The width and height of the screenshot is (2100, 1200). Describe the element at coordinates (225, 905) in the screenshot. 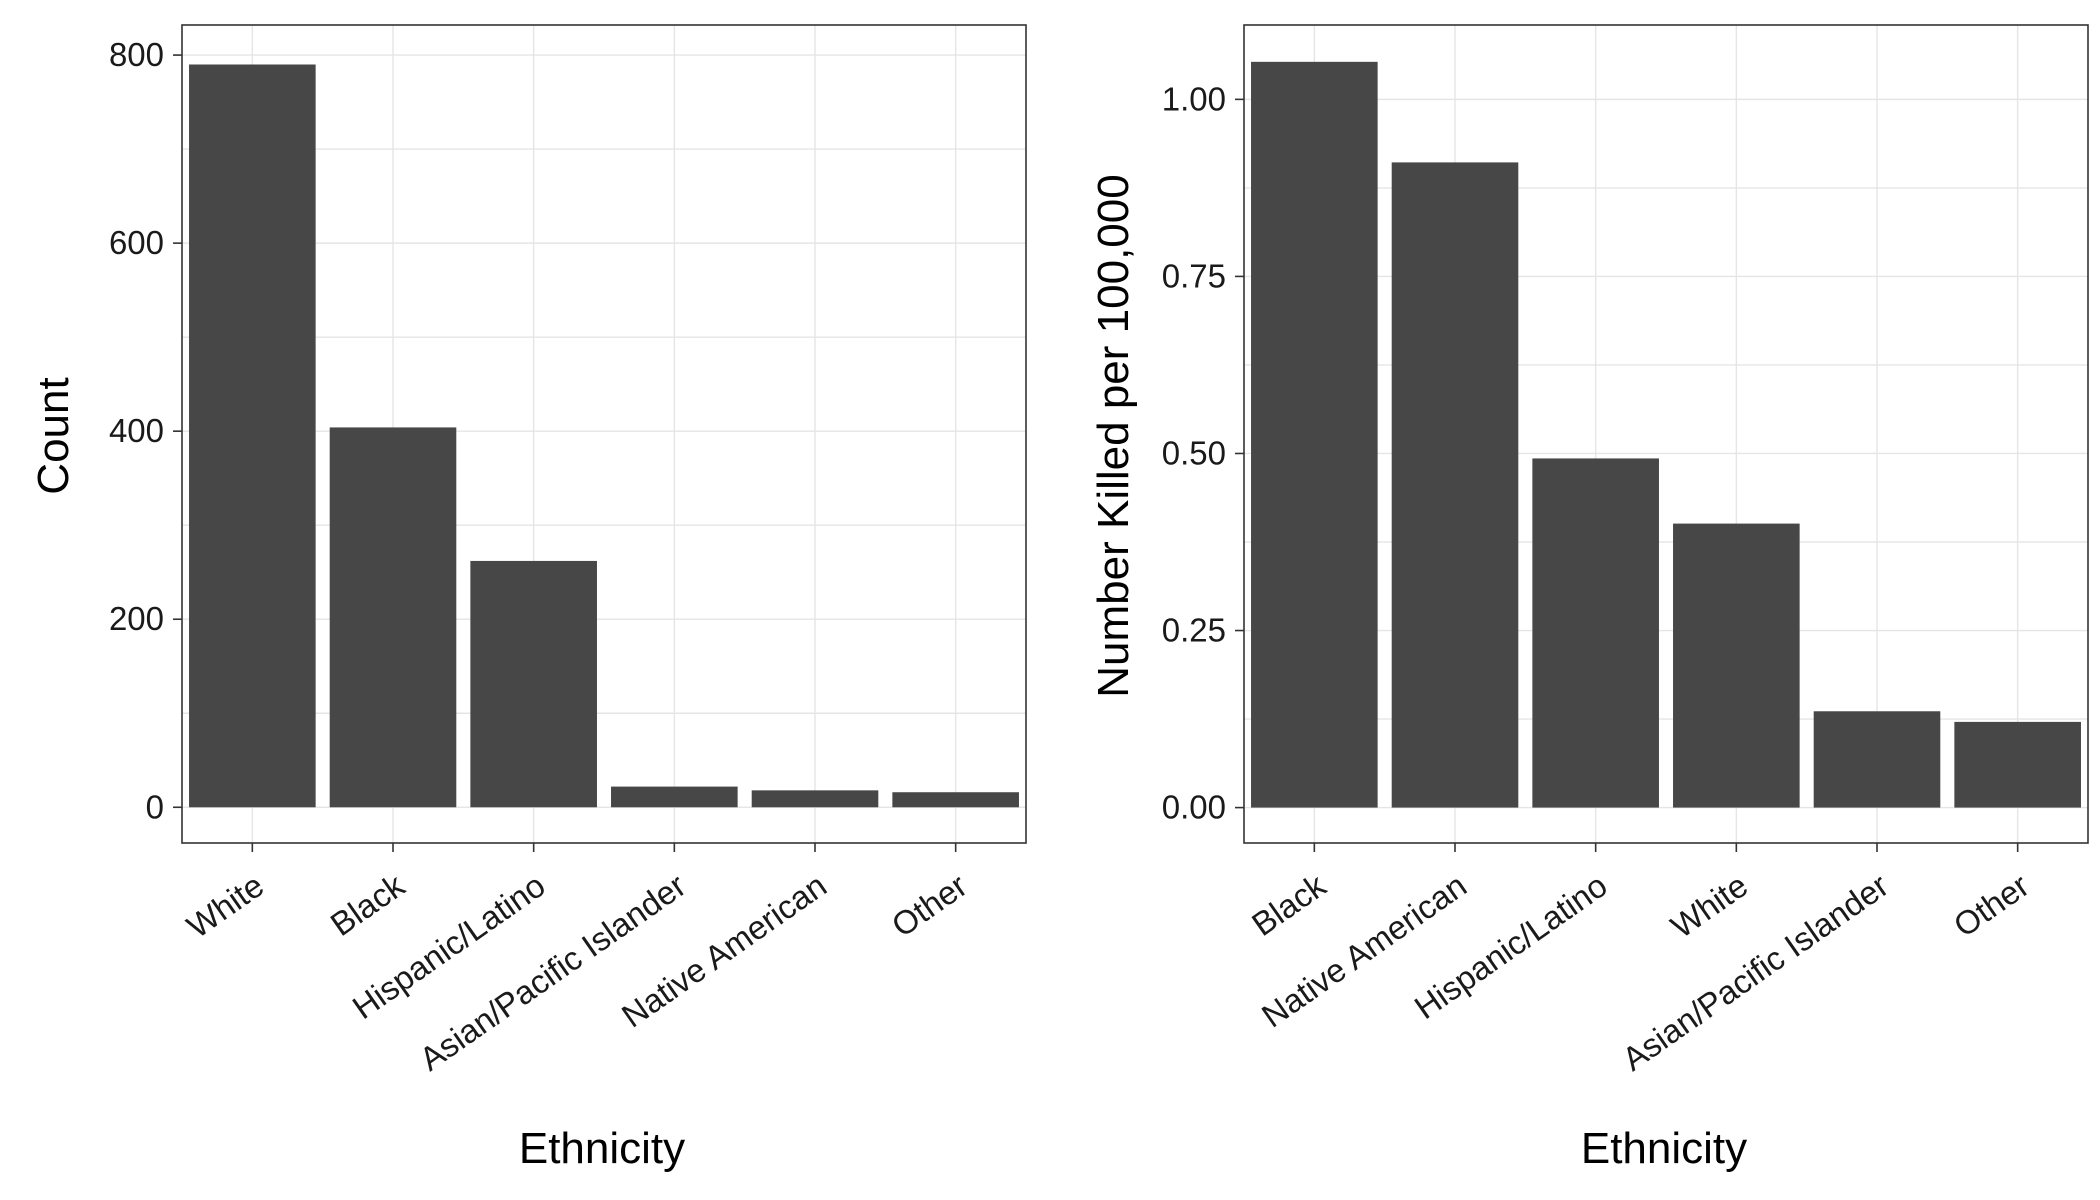

I see `left-x-tick-label: White` at that location.